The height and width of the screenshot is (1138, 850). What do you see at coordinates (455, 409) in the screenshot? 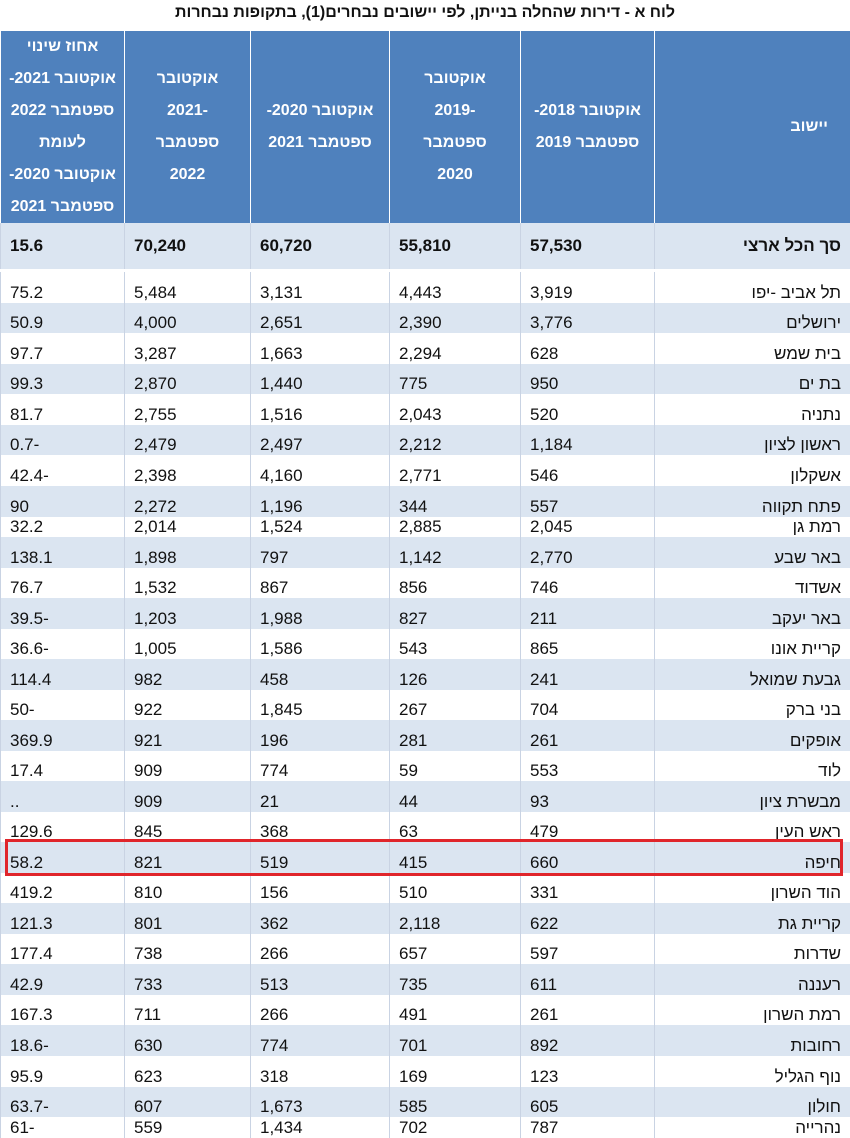
I see `period-2-cell: 2,043` at bounding box center [455, 409].